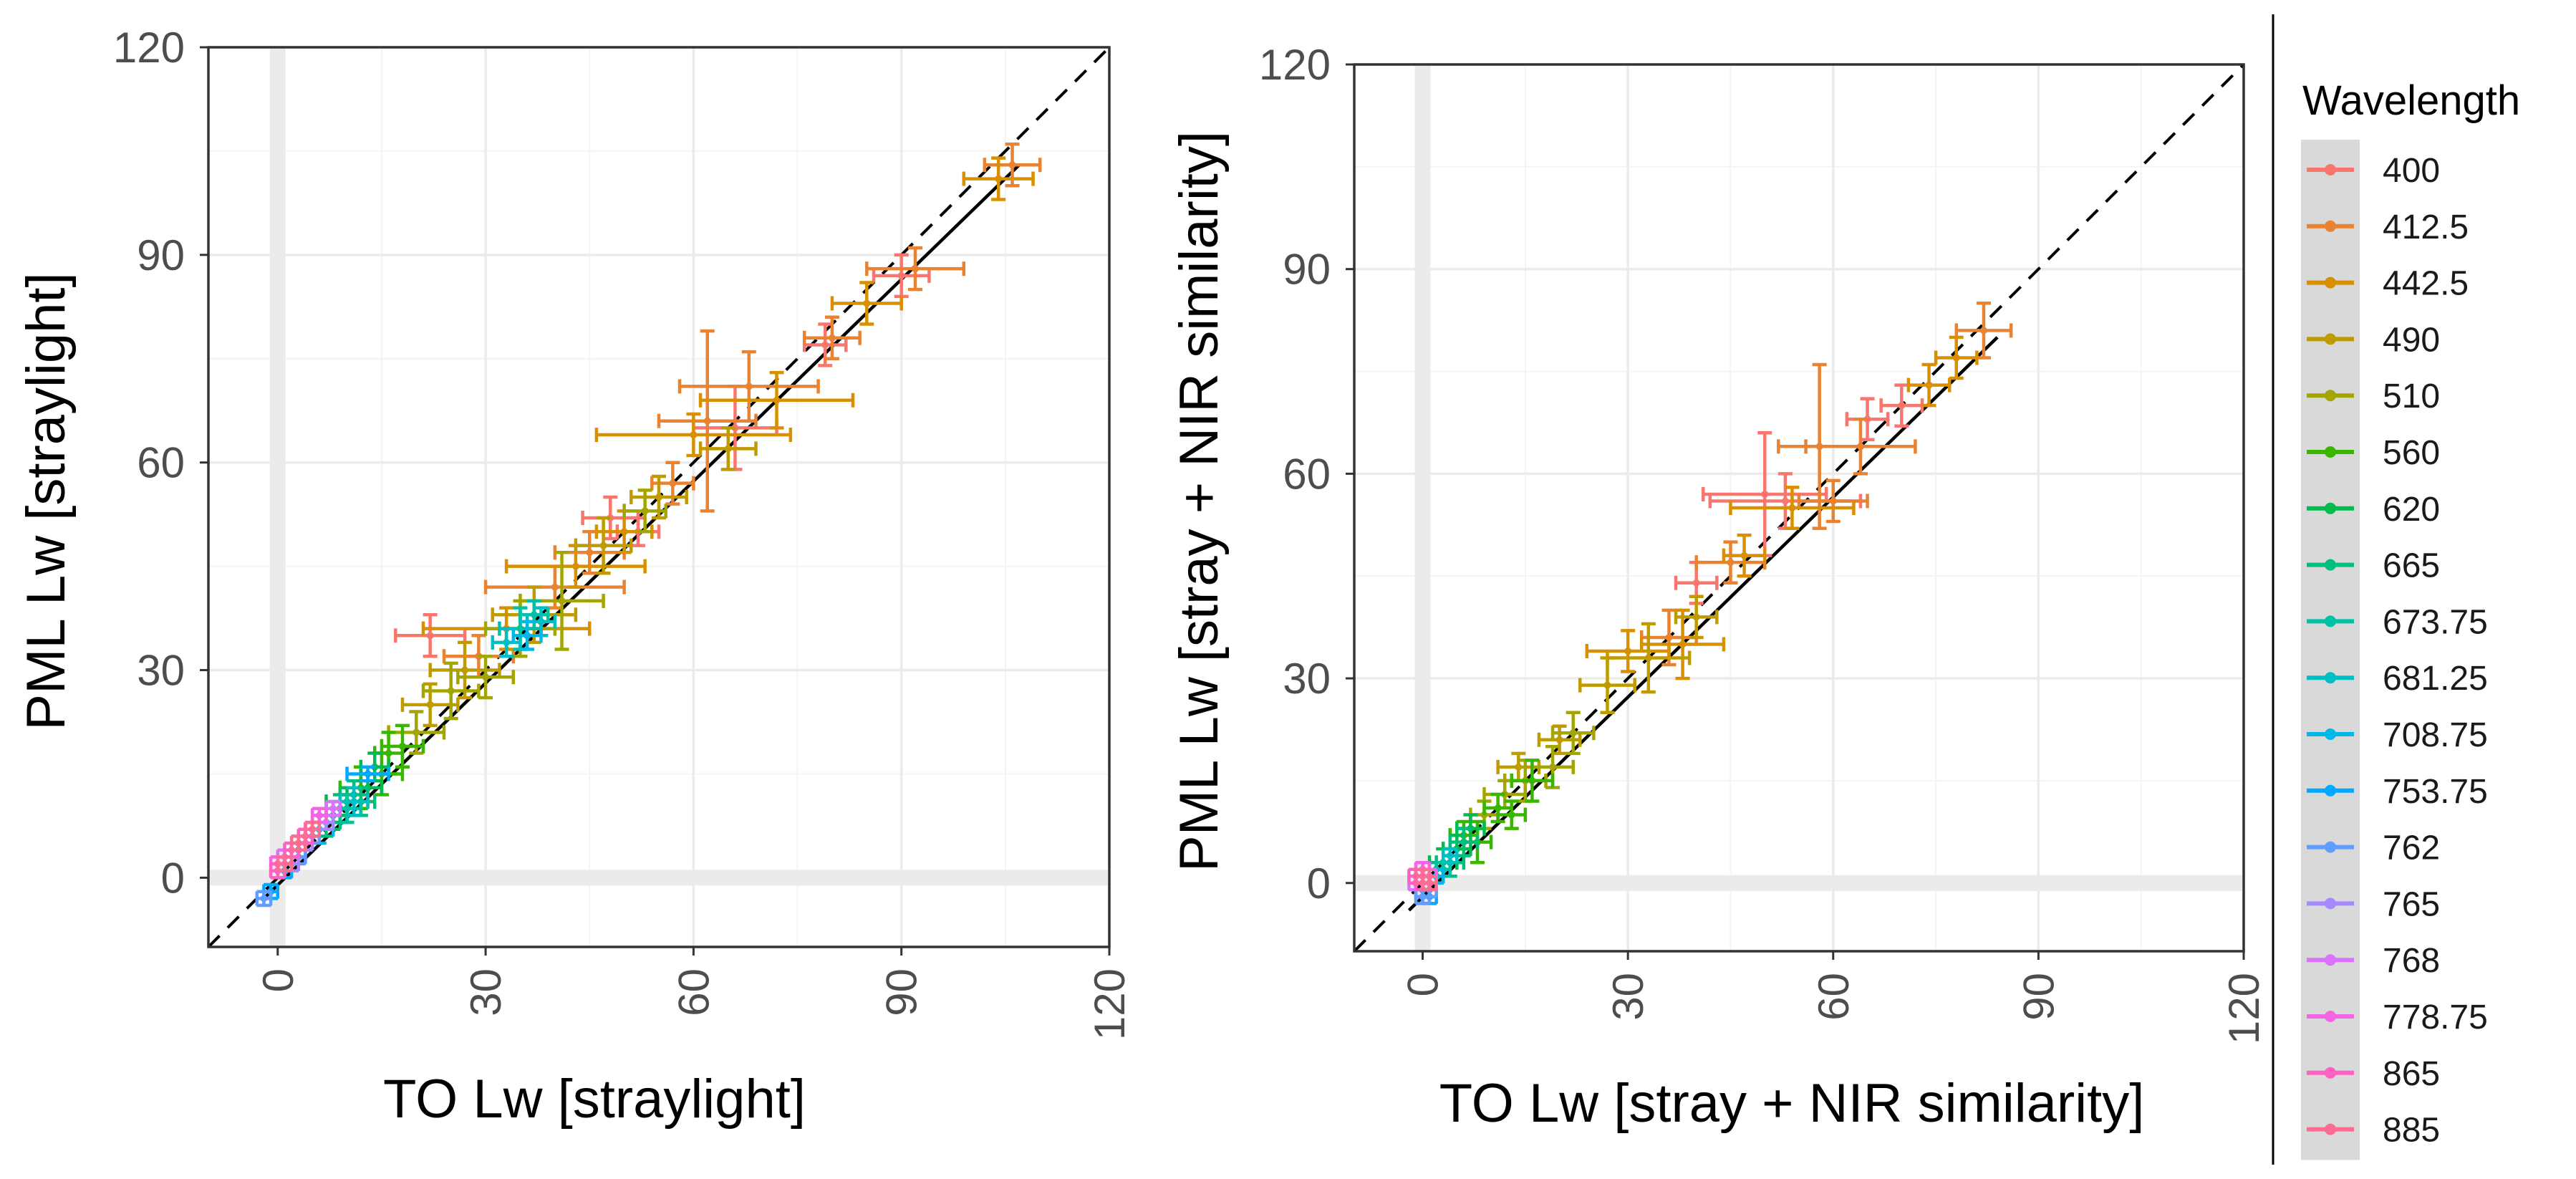 The width and height of the screenshot is (2576, 1179). What do you see at coordinates (2373, 340) in the screenshot?
I see `legend-item-490: 490` at bounding box center [2373, 340].